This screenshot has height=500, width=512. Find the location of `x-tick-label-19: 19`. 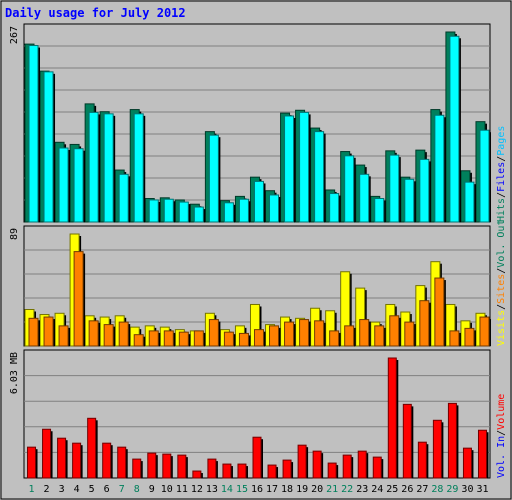

x-tick-label-19: 19 is located at coordinates (302, 489).